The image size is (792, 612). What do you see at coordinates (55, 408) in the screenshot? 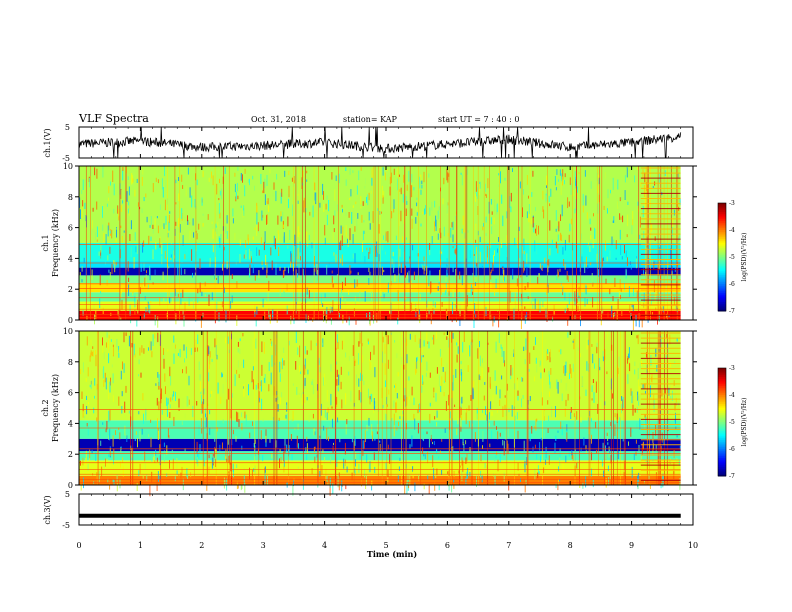
I see `ch2-spectrogram-ylabel: Frequency (kHz)` at bounding box center [55, 408].